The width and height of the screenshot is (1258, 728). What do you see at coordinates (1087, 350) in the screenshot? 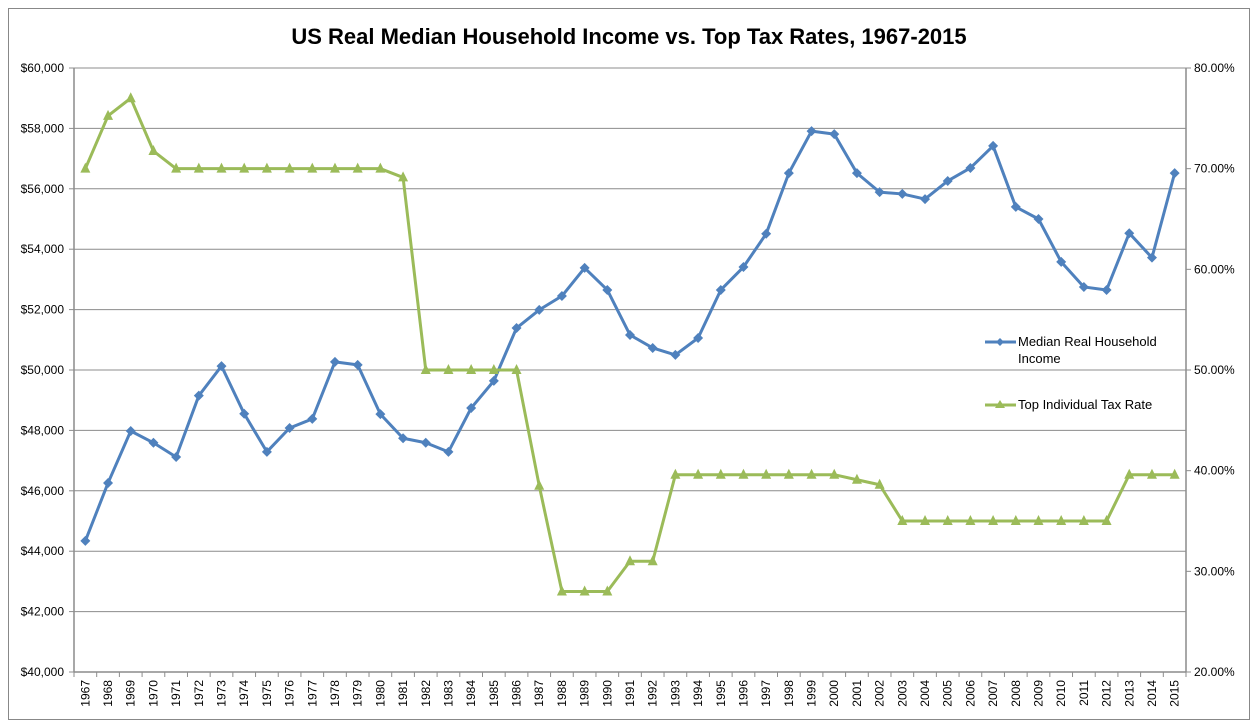
I see `legend-label-income: Median Real Household Income` at bounding box center [1087, 350].